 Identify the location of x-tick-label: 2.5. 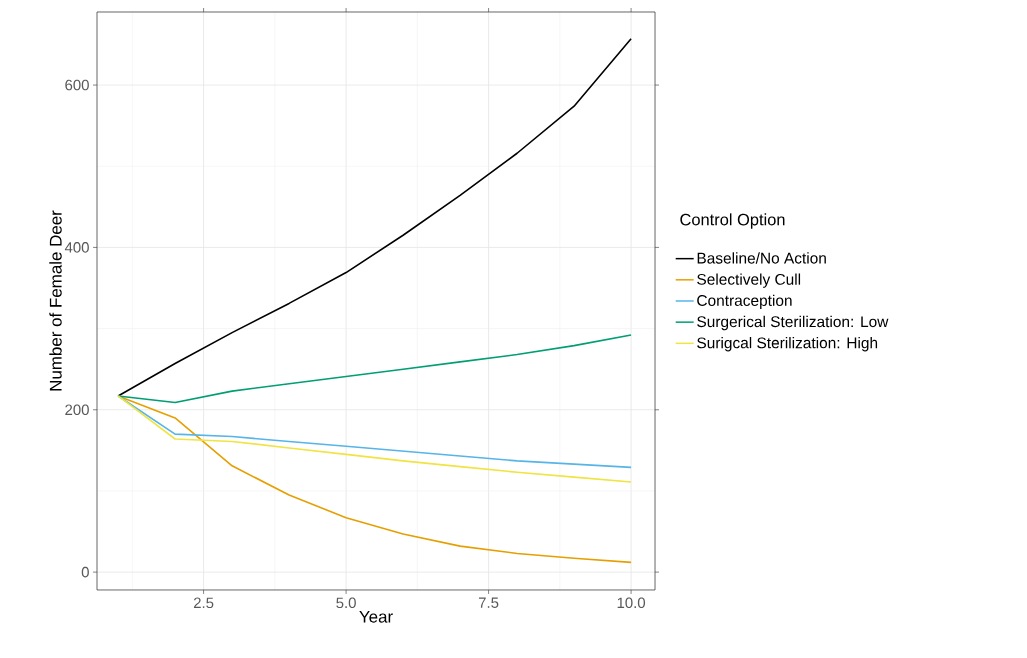
(203, 603).